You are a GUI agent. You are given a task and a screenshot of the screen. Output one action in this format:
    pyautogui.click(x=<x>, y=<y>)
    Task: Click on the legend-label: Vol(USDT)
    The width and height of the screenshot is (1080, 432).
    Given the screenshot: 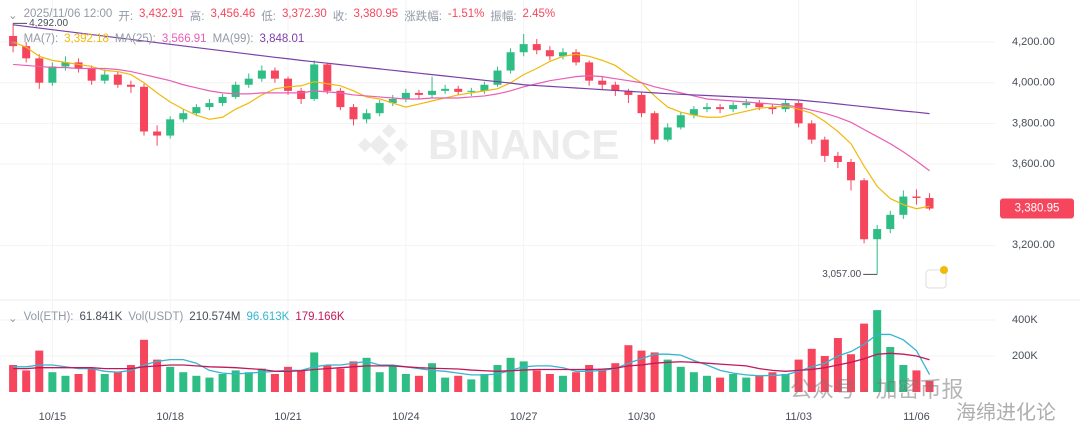 What is the action you would take?
    pyautogui.click(x=156, y=317)
    